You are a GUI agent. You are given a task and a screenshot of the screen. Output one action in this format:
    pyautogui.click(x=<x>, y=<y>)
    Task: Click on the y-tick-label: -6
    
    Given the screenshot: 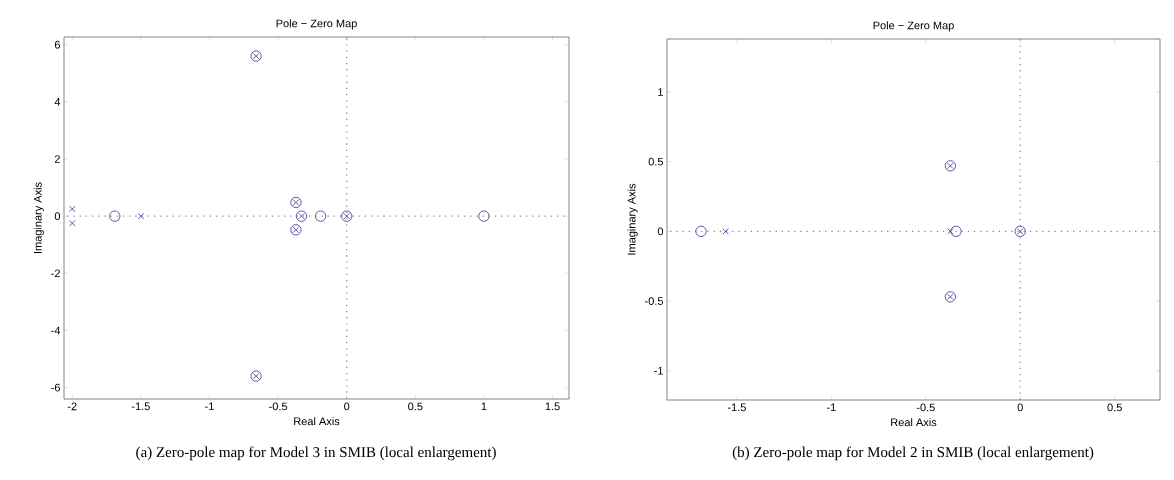 What is the action you would take?
    pyautogui.click(x=55, y=387)
    